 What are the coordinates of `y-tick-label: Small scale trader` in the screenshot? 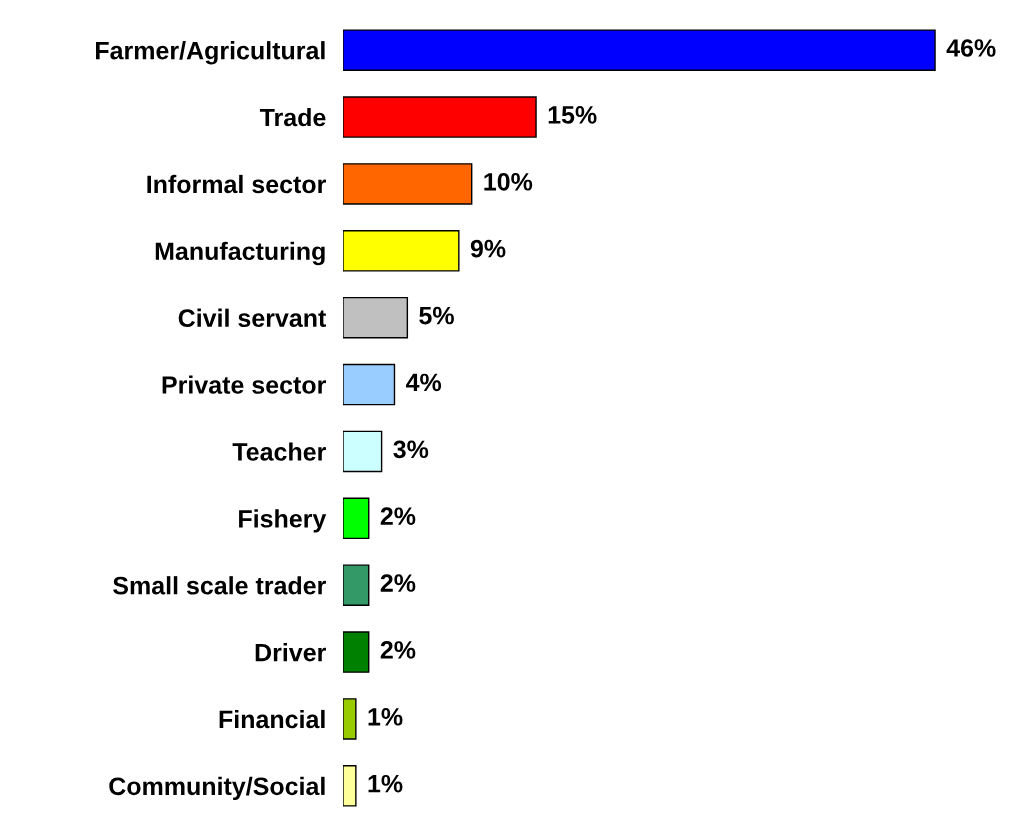 It's located at (219, 585).